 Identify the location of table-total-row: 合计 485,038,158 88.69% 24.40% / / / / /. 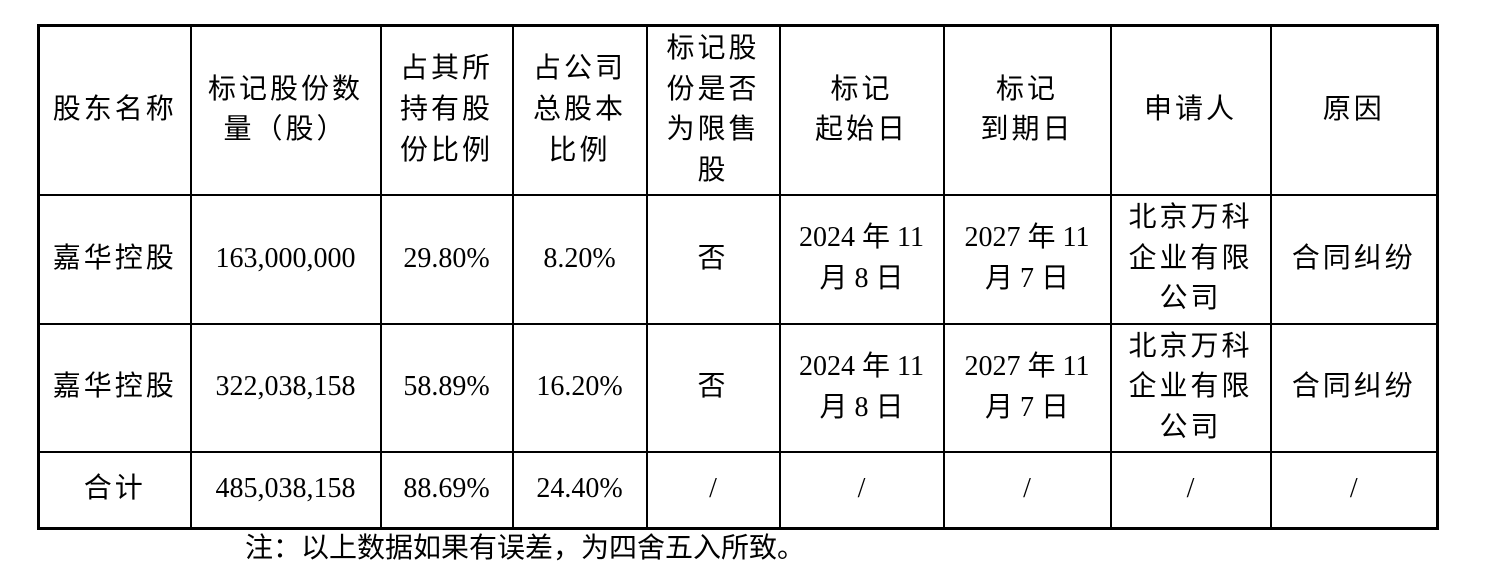
(738, 490).